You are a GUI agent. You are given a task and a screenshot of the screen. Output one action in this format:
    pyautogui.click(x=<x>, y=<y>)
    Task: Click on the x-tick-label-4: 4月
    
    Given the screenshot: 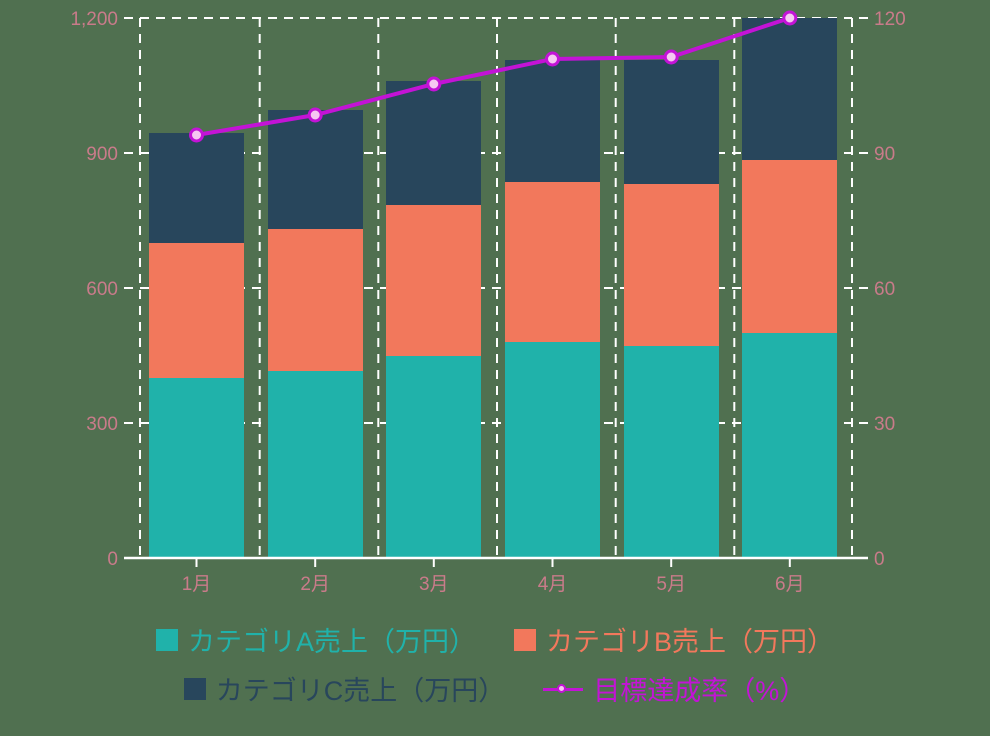 What is the action you would take?
    pyautogui.click(x=553, y=584)
    